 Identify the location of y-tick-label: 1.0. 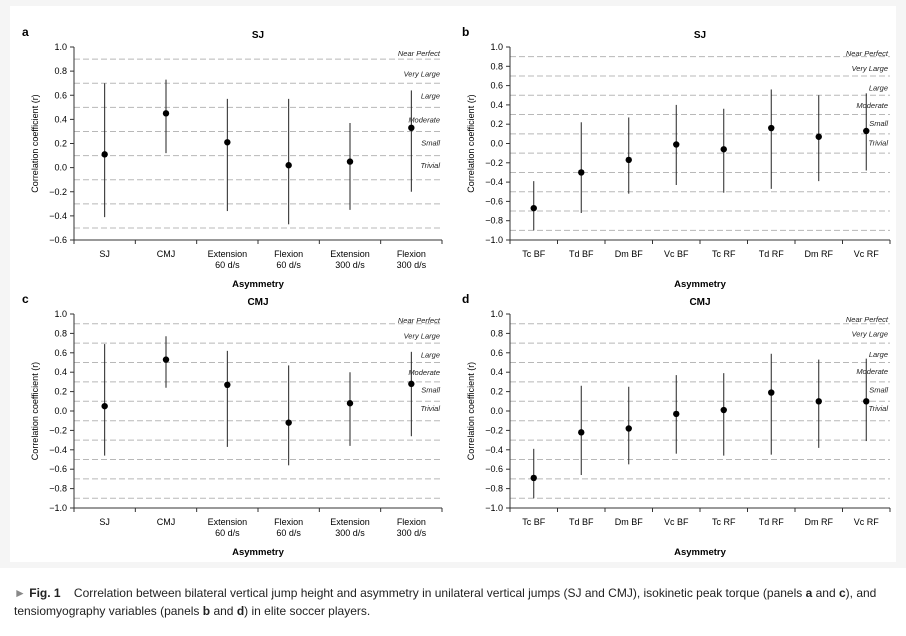
(496, 314).